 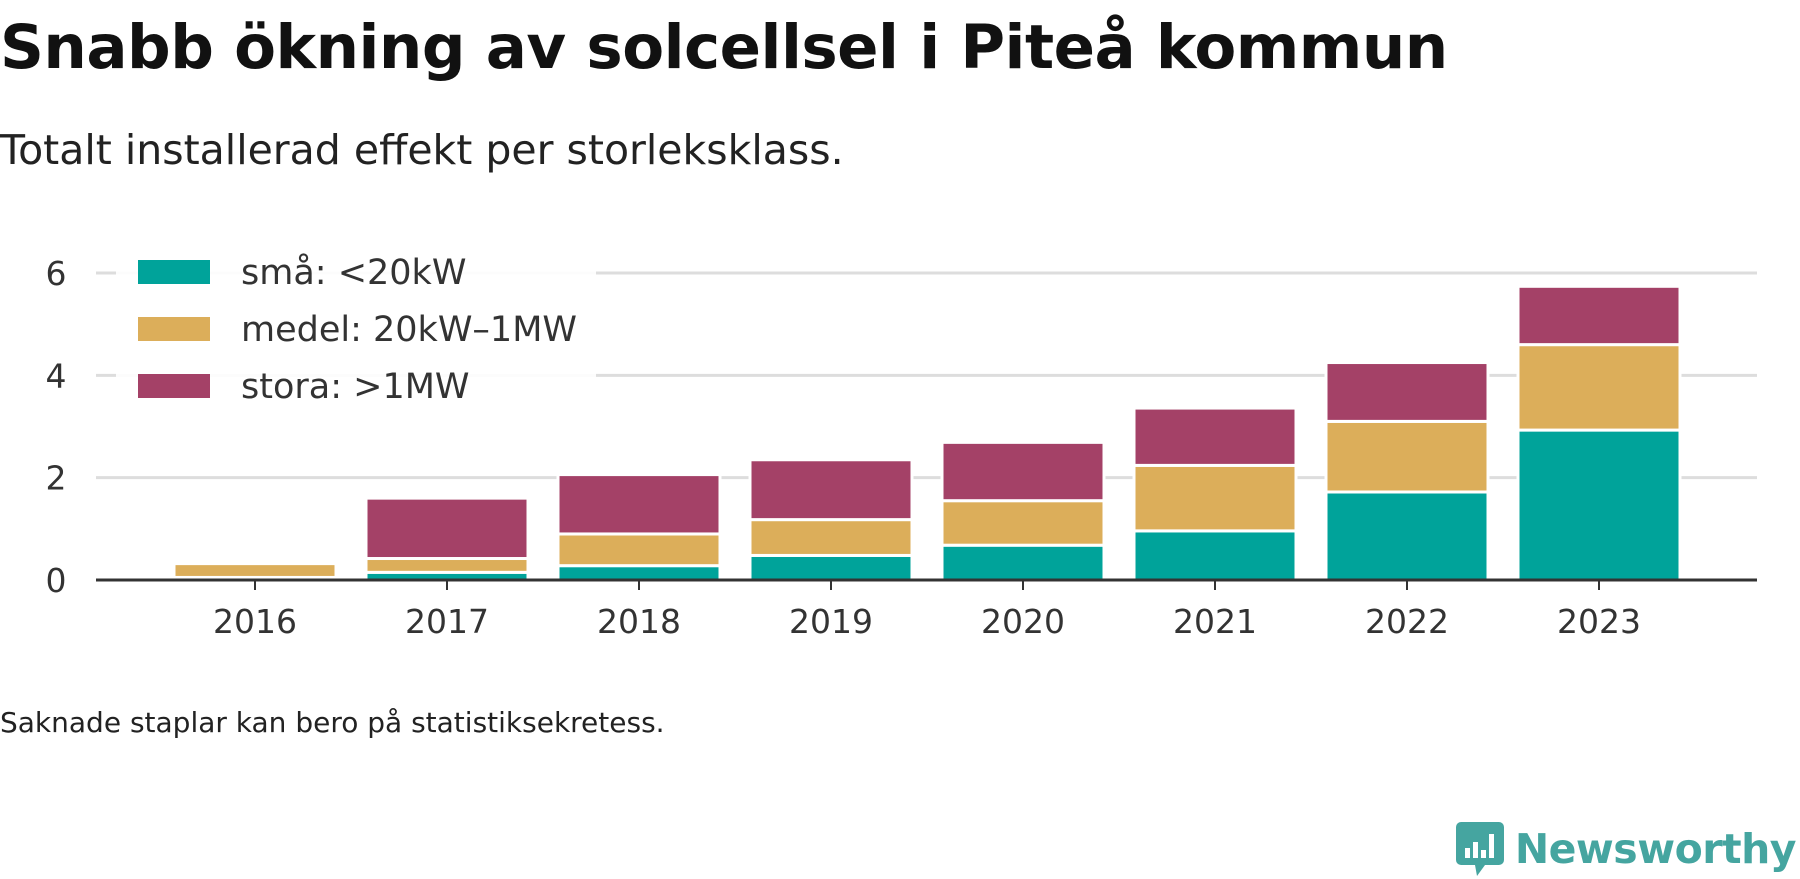 I want to click on newsworthy-logo-icon, so click(x=1479, y=849).